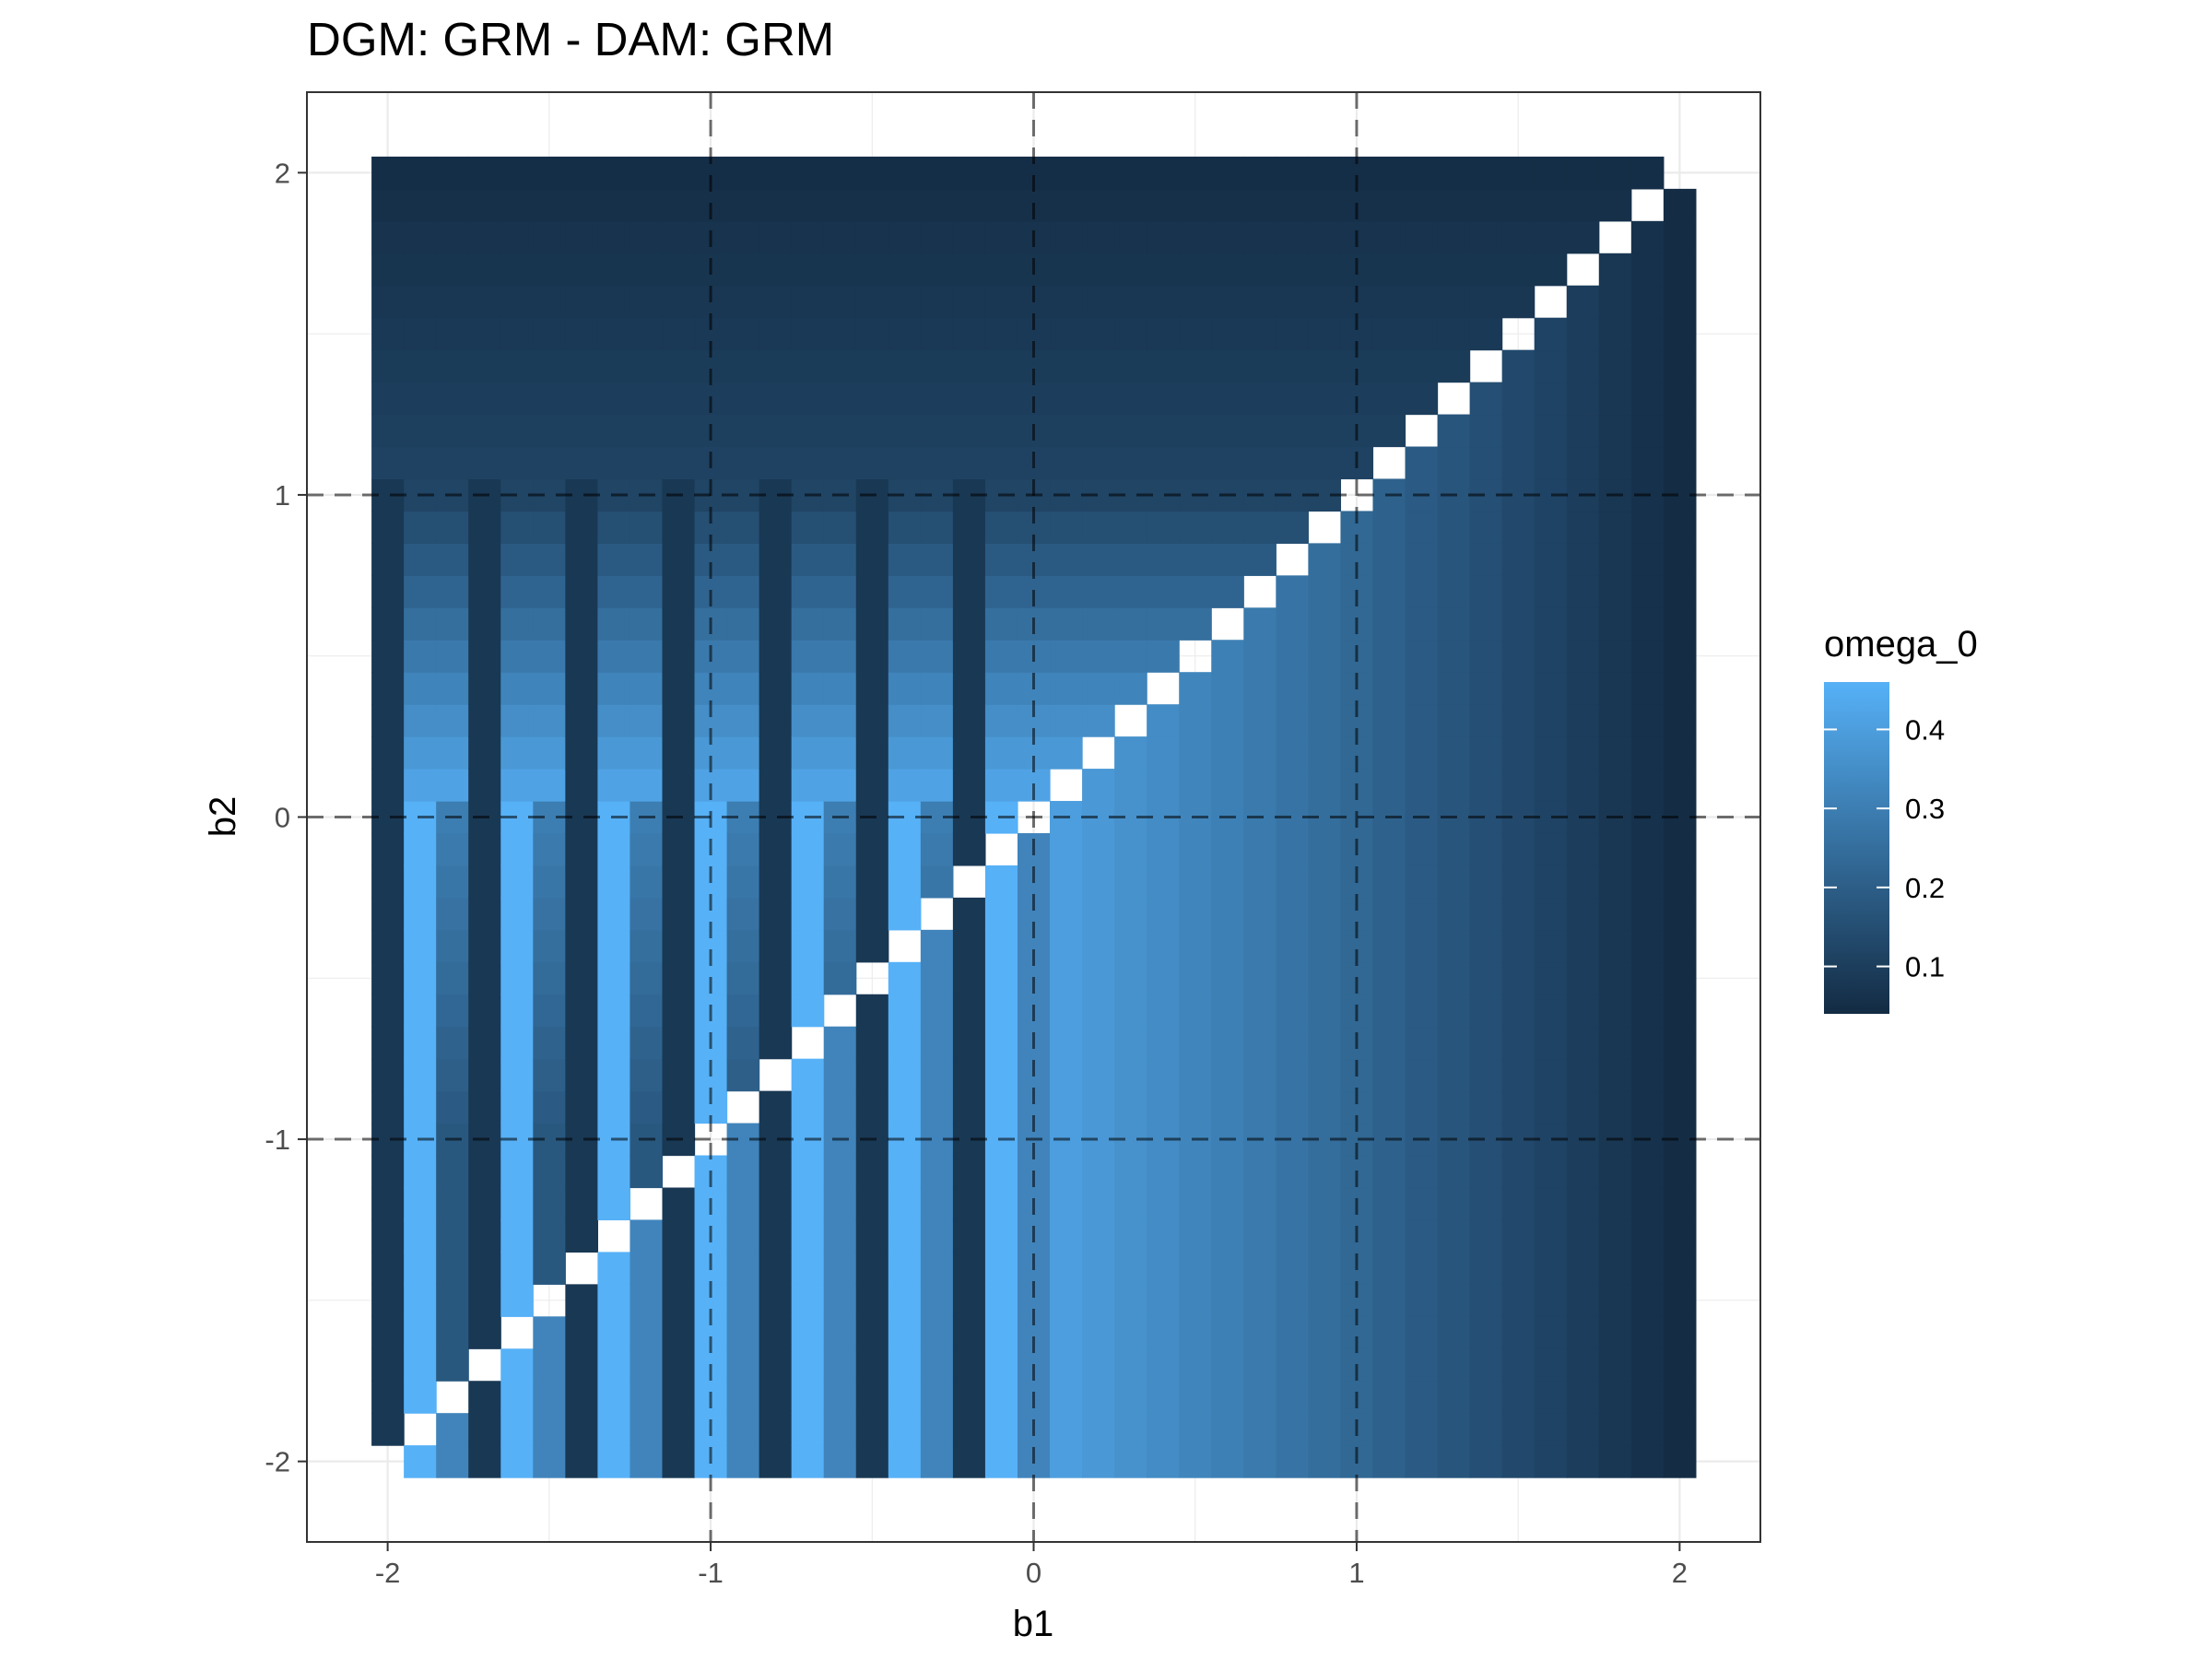 The width and height of the screenshot is (2212, 1659). I want to click on y-tick-label: 1, so click(282, 495).